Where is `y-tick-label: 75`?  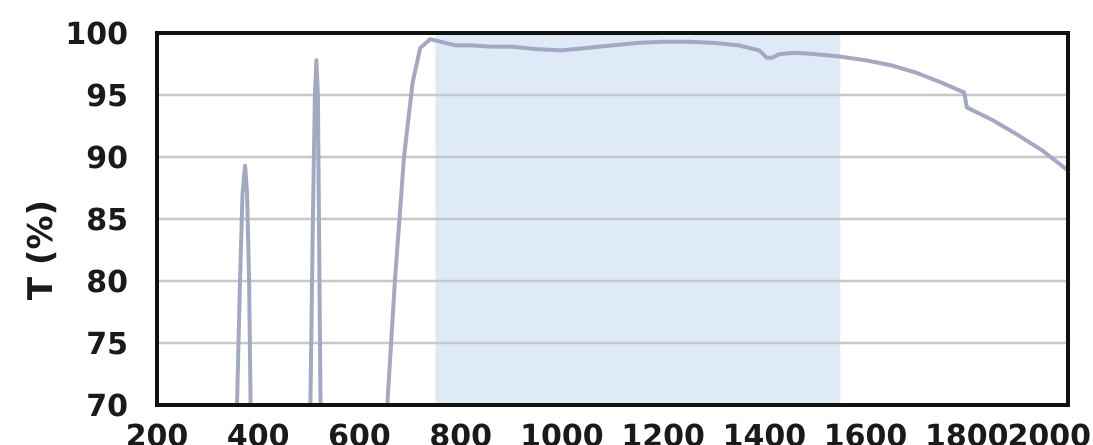 y-tick-label: 75 is located at coordinates (107, 344).